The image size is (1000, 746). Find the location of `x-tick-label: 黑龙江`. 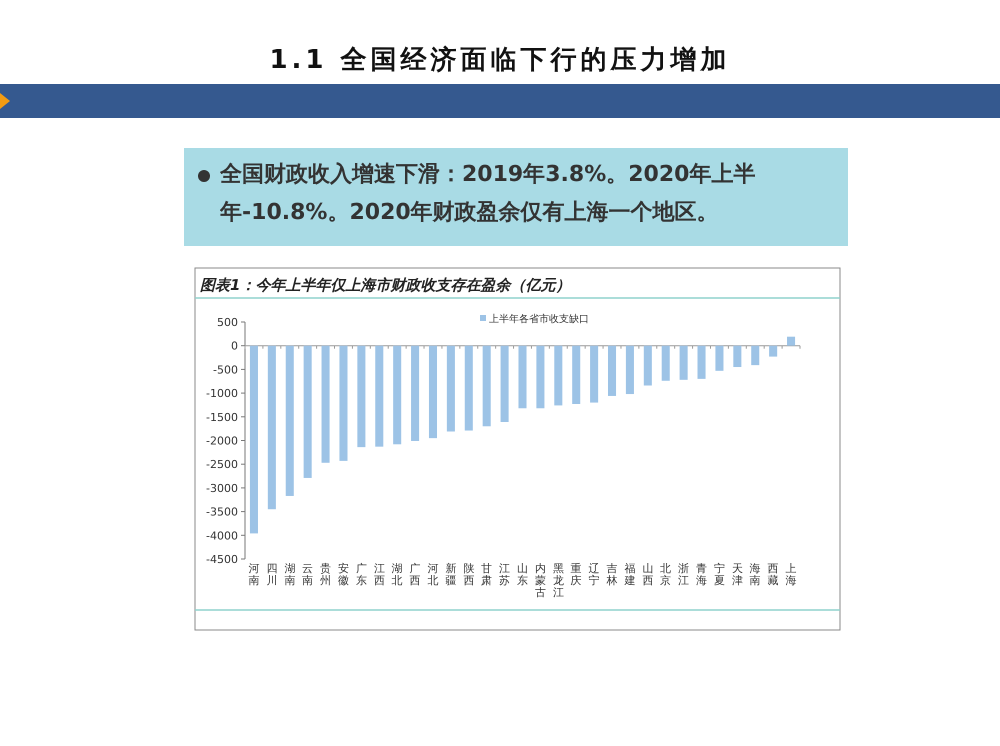

x-tick-label: 黑龙江 is located at coordinates (558, 581).